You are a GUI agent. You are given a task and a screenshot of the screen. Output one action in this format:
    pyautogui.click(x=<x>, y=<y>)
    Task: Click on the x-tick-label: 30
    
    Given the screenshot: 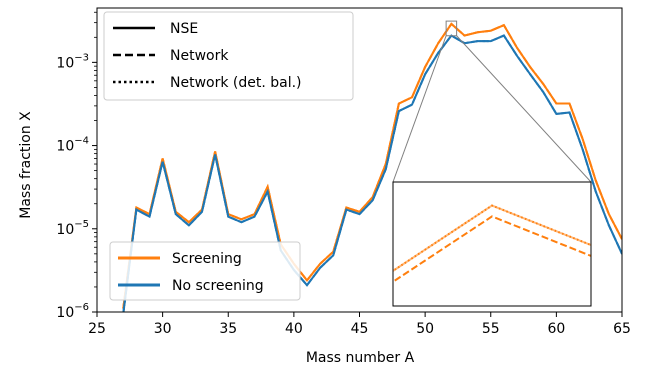 What is the action you would take?
    pyautogui.click(x=163, y=329)
    